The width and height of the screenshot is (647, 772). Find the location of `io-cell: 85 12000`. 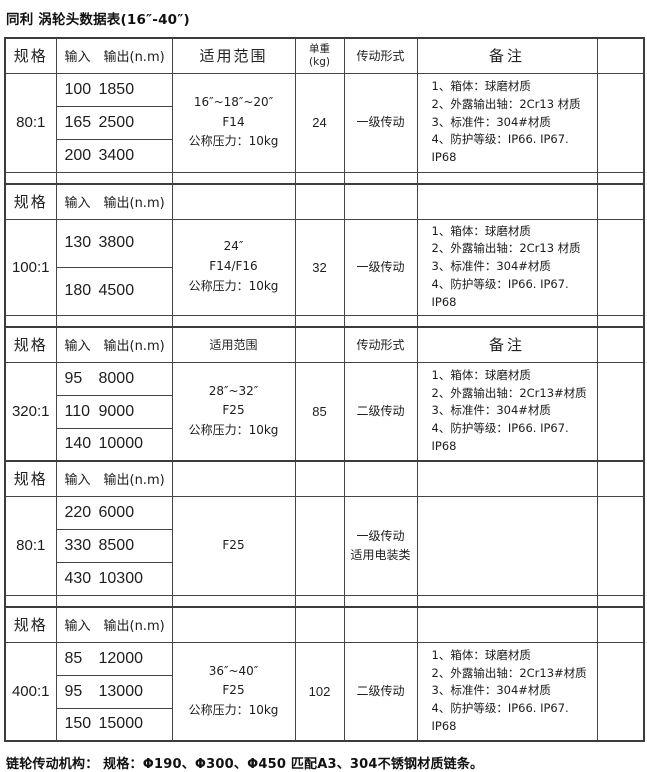

io-cell: 85 12000 is located at coordinates (114, 658).